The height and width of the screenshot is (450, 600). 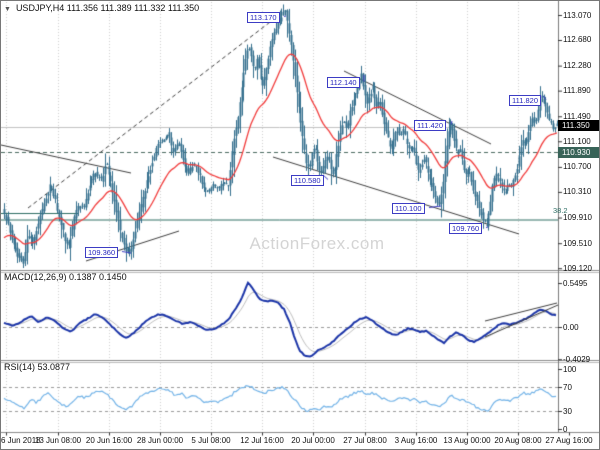 What do you see at coordinates (317, 243) in the screenshot?
I see `watermark: ActionForex.com` at bounding box center [317, 243].